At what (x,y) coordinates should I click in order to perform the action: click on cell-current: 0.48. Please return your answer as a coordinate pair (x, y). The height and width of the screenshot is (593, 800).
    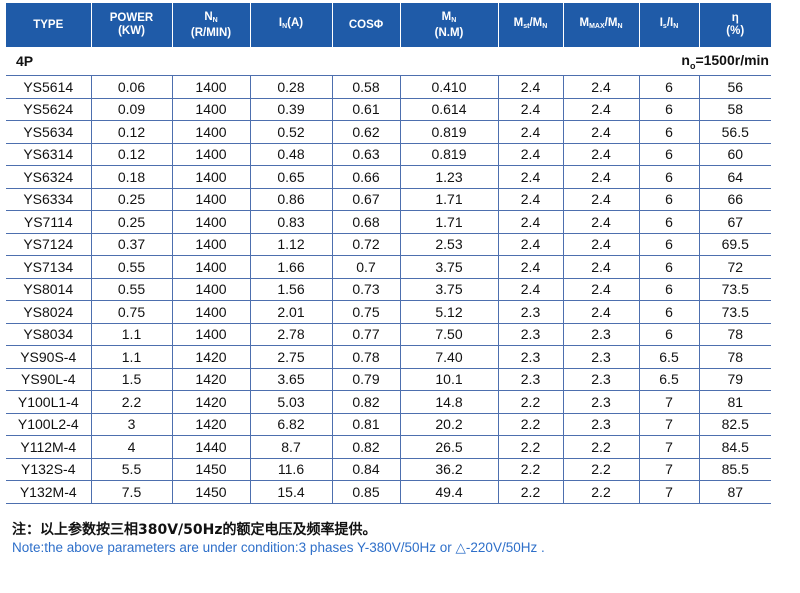
    Looking at the image, I should click on (291, 154).